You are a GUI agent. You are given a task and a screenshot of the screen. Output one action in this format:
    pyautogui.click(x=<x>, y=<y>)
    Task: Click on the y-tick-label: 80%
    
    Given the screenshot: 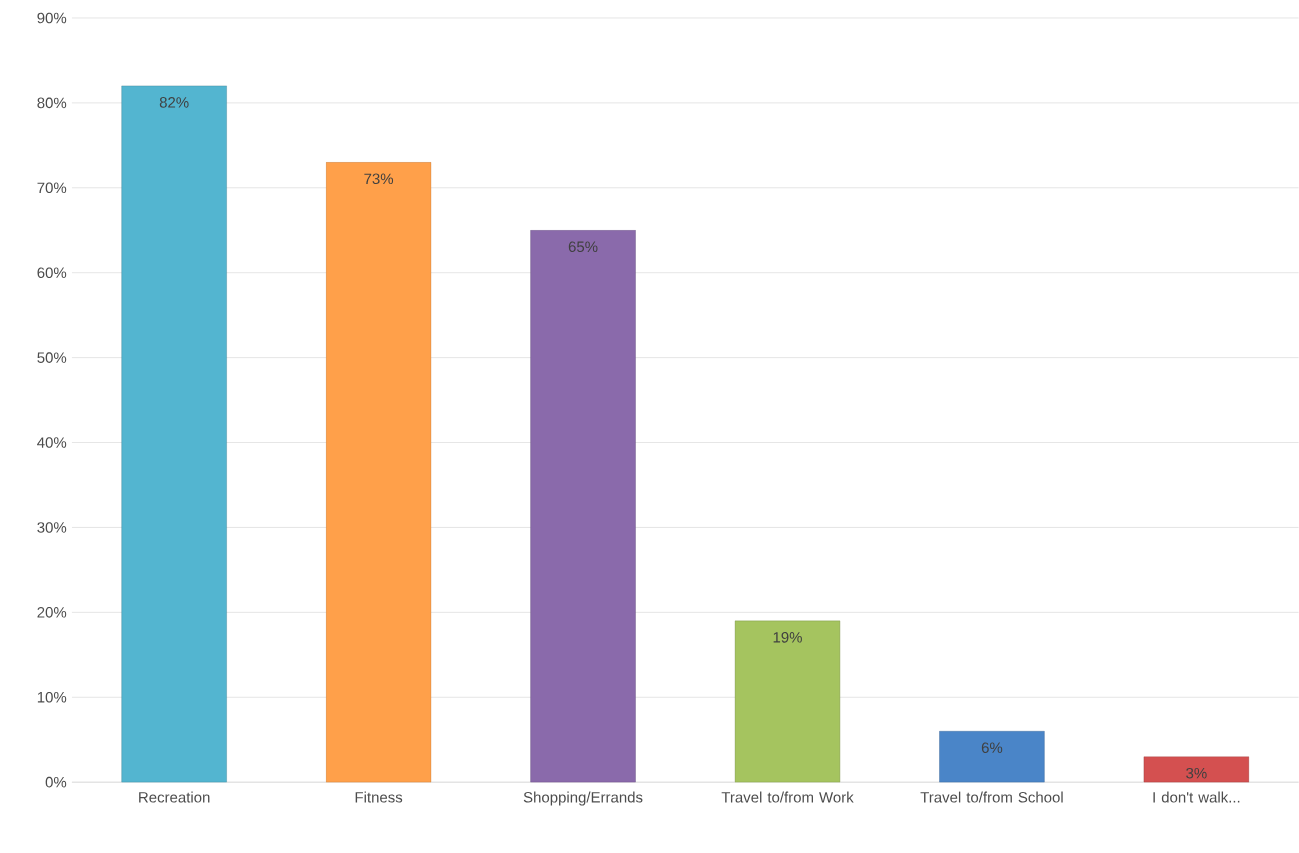 What is the action you would take?
    pyautogui.click(x=52, y=103)
    